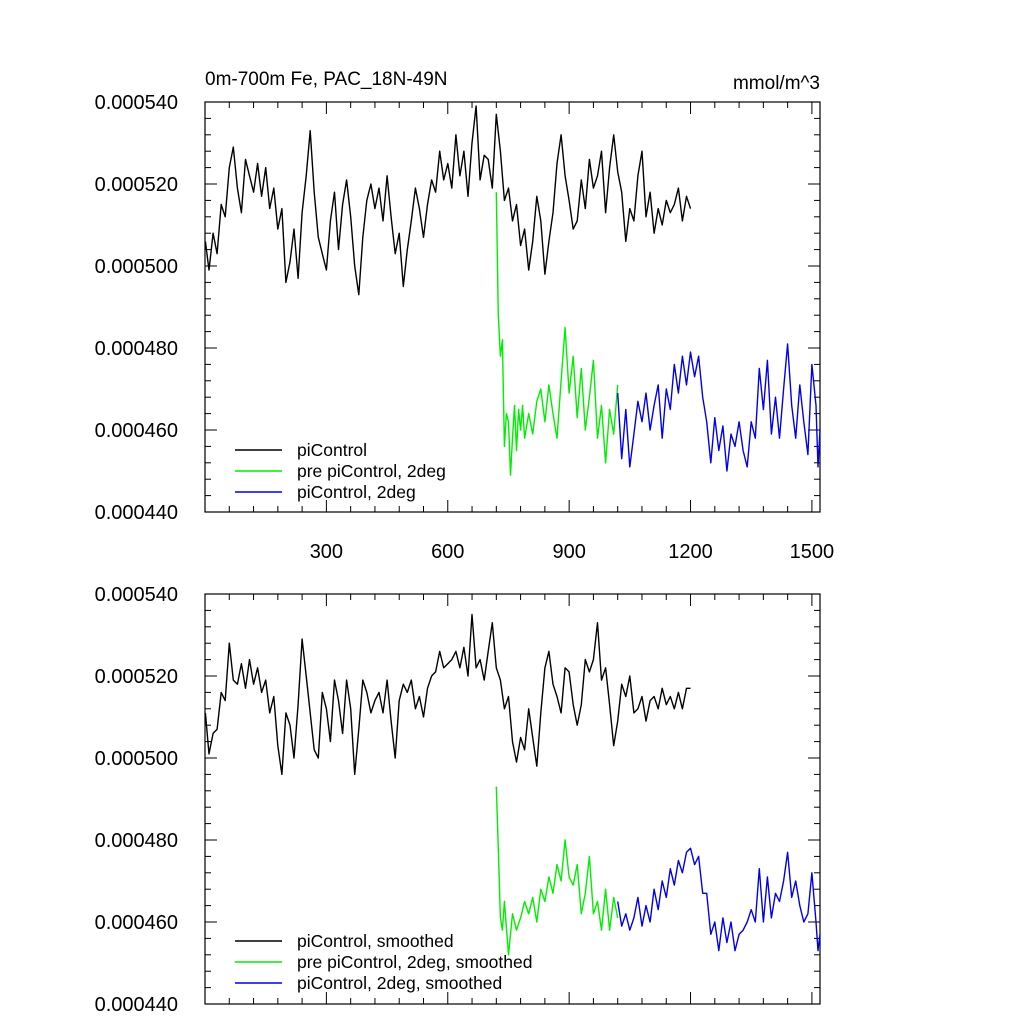  What do you see at coordinates (356, 492) in the screenshot?
I see `legend-label-3: piControl, 2deg` at bounding box center [356, 492].